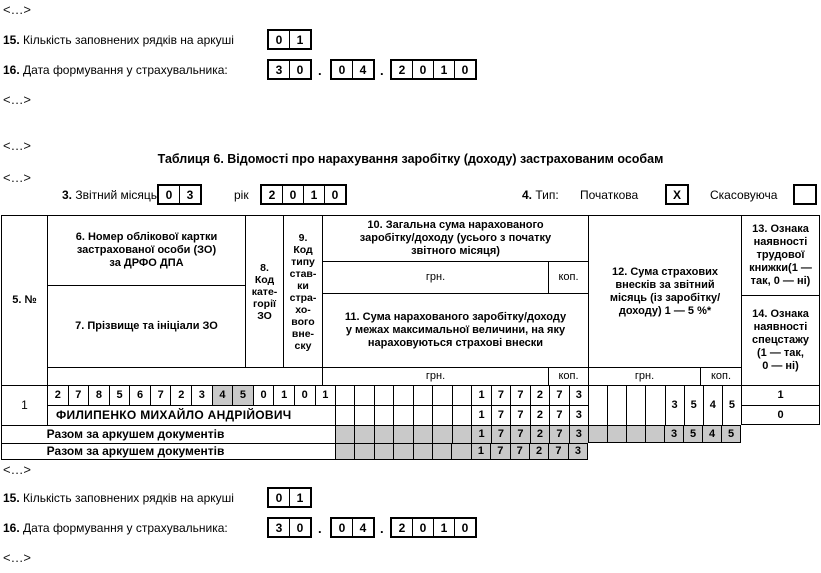  What do you see at coordinates (67, 195) in the screenshot?
I see `field-3-number: 3.` at bounding box center [67, 195].